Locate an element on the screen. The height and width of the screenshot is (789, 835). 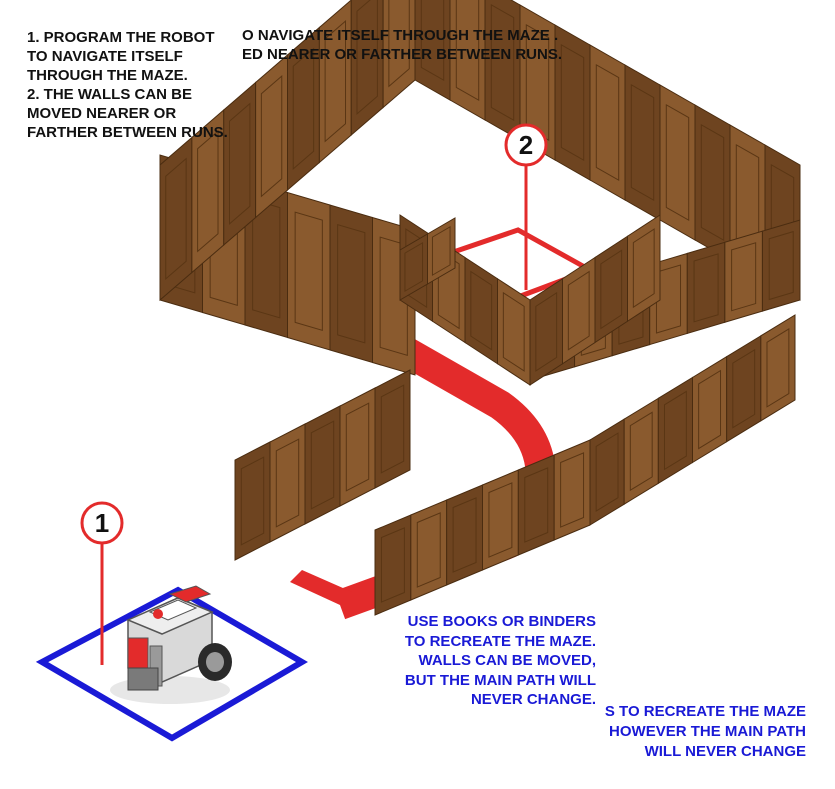
callout-2: 2 is located at coordinates (526, 206).